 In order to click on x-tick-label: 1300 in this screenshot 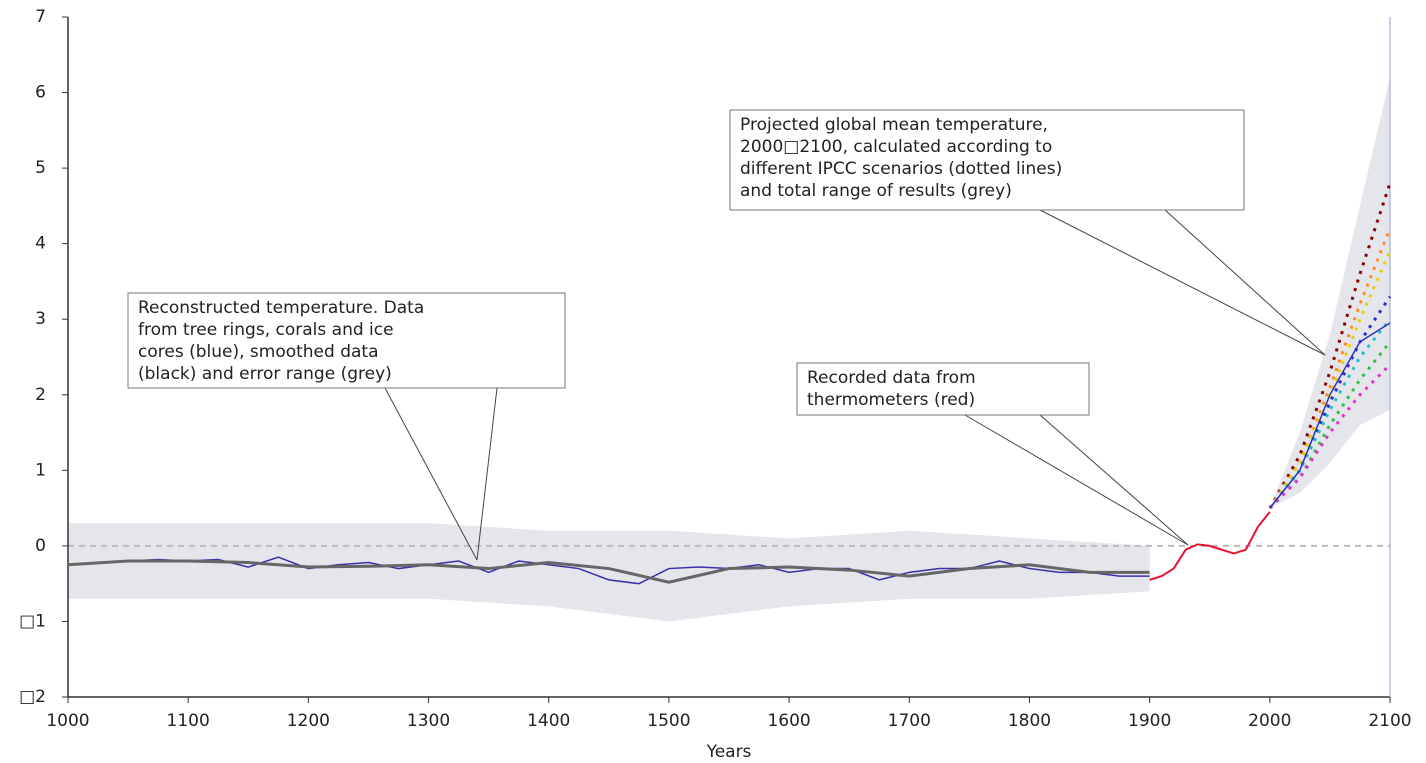, I will do `click(428, 721)`.